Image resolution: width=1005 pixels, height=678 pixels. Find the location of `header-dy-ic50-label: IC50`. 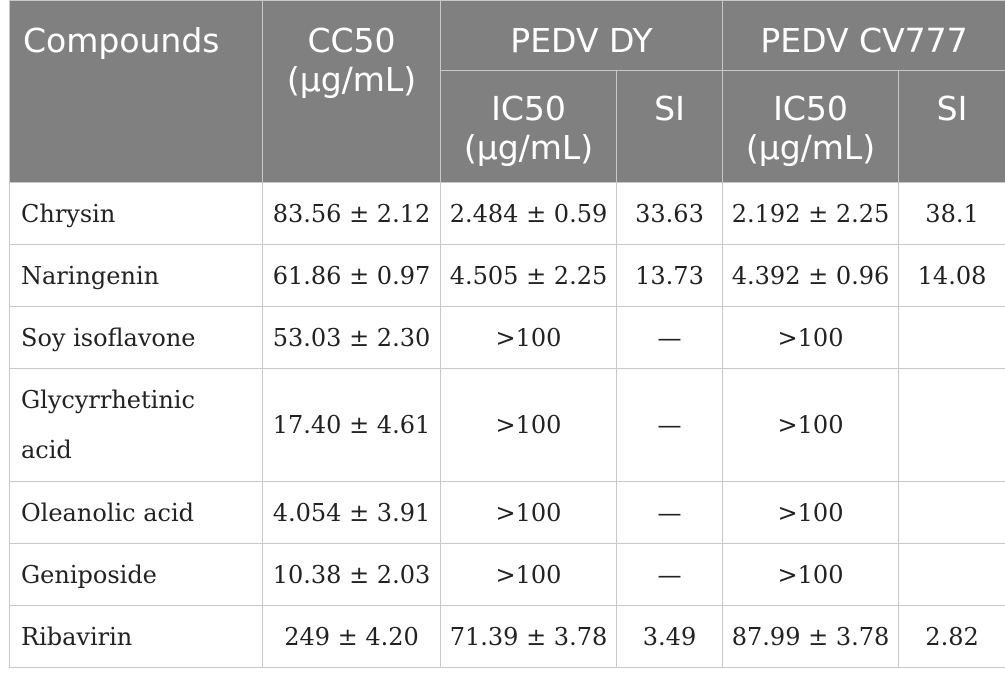

header-dy-ic50-label: IC50 is located at coordinates (528, 108).